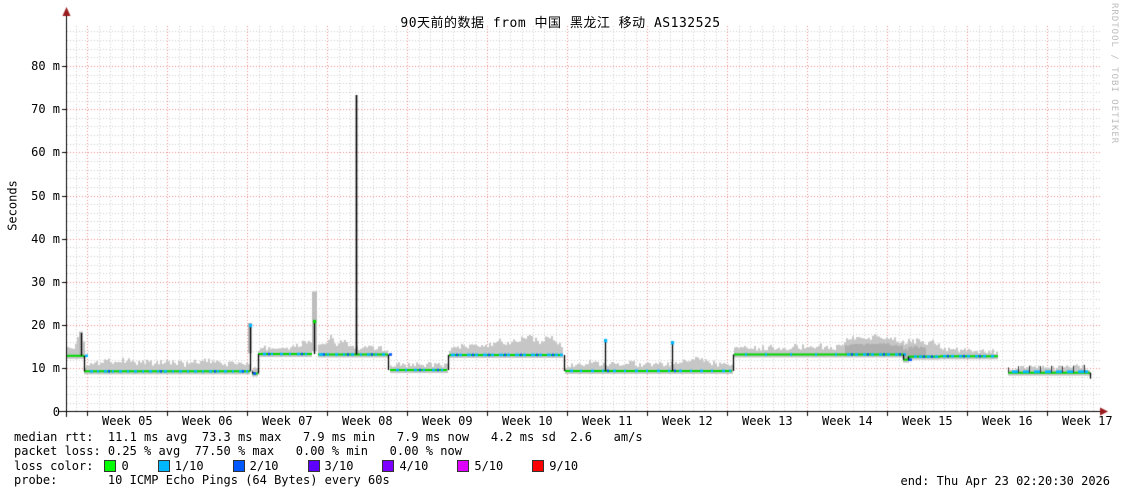 This screenshot has height=494, width=1121. Describe the element at coordinates (767, 421) in the screenshot. I see `x-axis-tick-label: Week 13` at that location.